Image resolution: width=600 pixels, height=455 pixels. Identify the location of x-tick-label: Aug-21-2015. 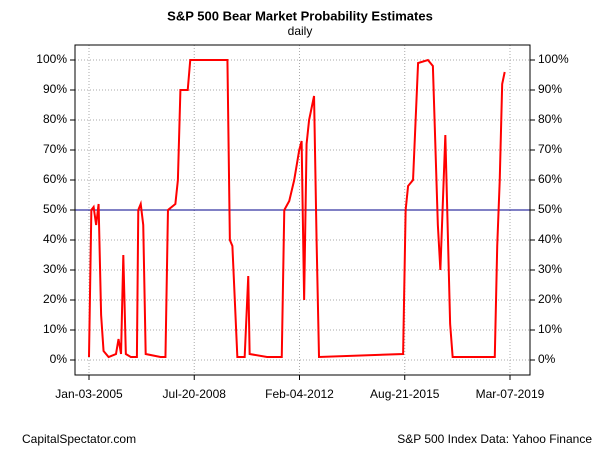
(405, 394).